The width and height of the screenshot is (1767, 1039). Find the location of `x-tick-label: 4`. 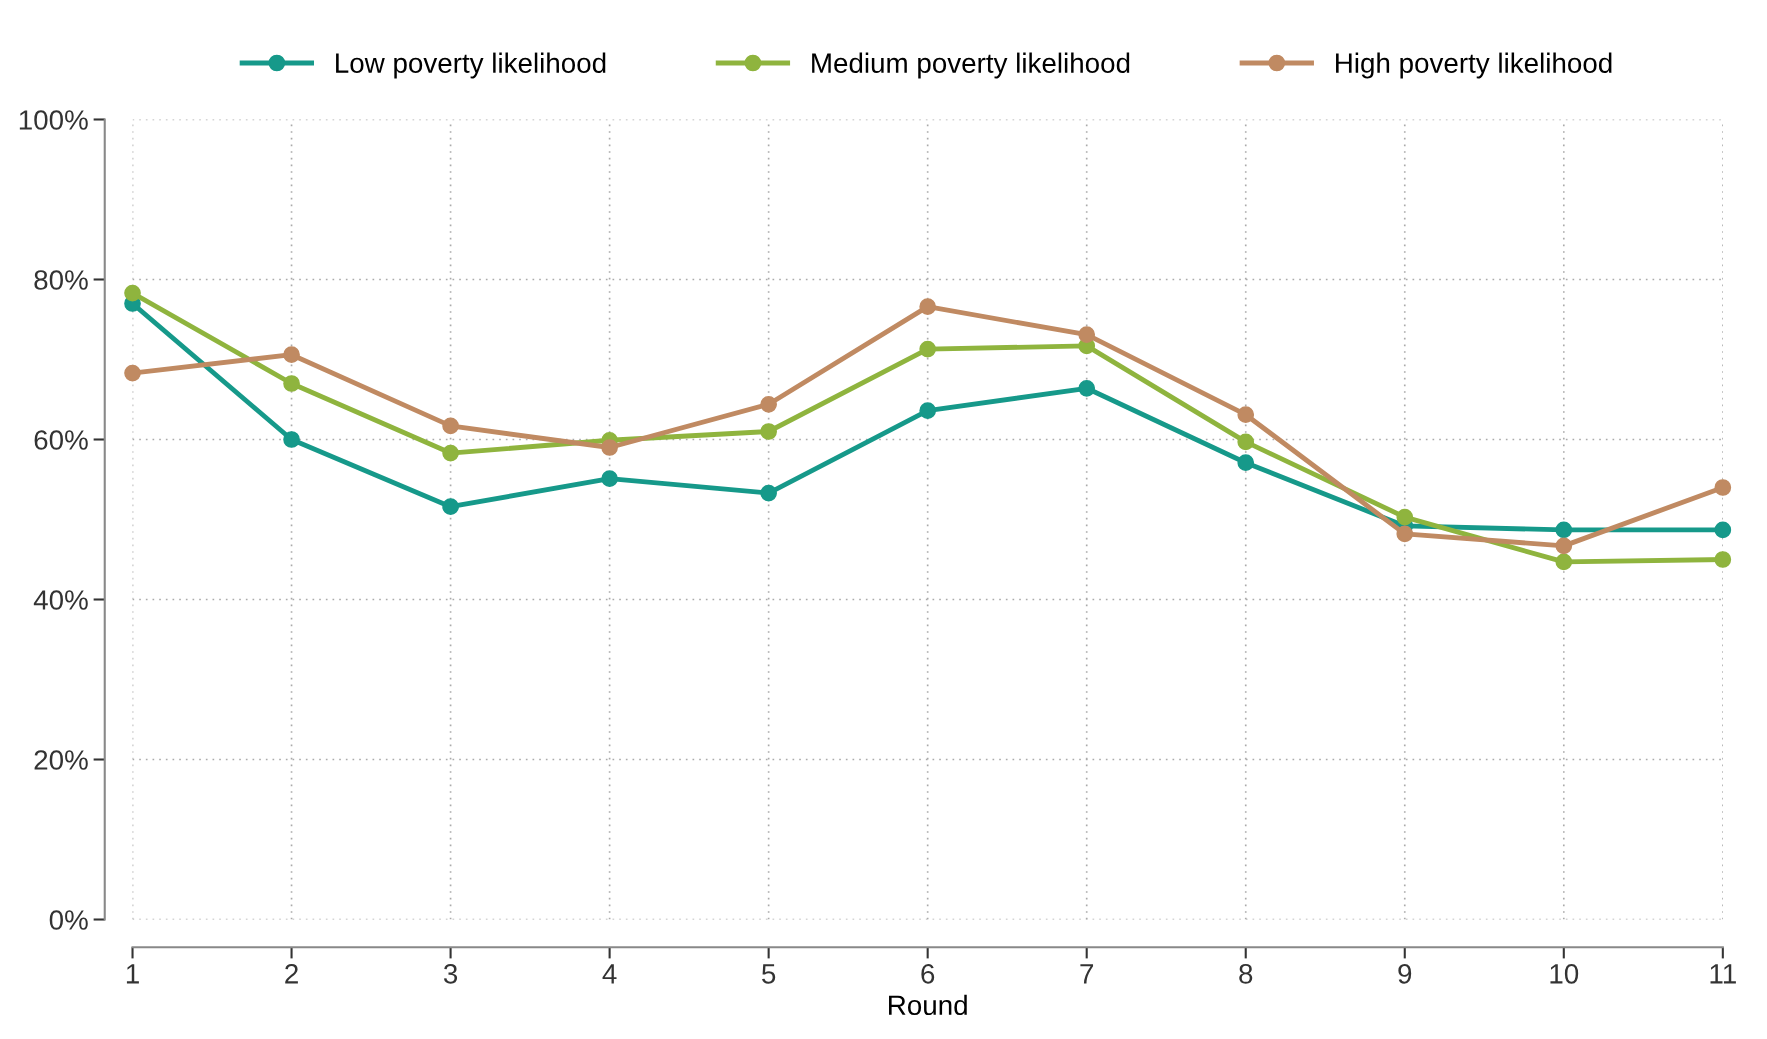

x-tick-label: 4 is located at coordinates (609, 974).